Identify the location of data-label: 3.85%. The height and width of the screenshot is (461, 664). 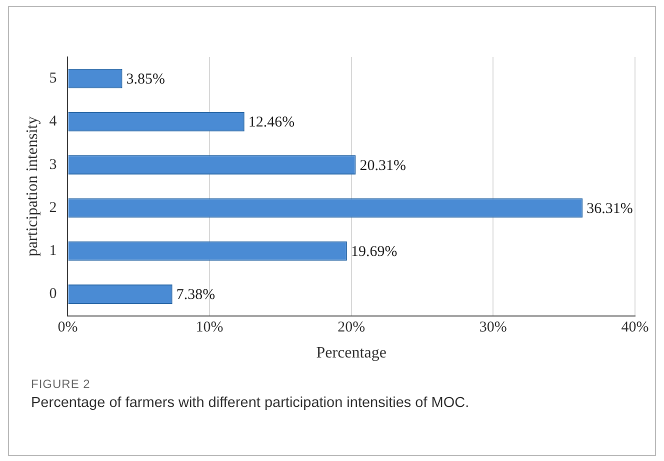
(146, 80).